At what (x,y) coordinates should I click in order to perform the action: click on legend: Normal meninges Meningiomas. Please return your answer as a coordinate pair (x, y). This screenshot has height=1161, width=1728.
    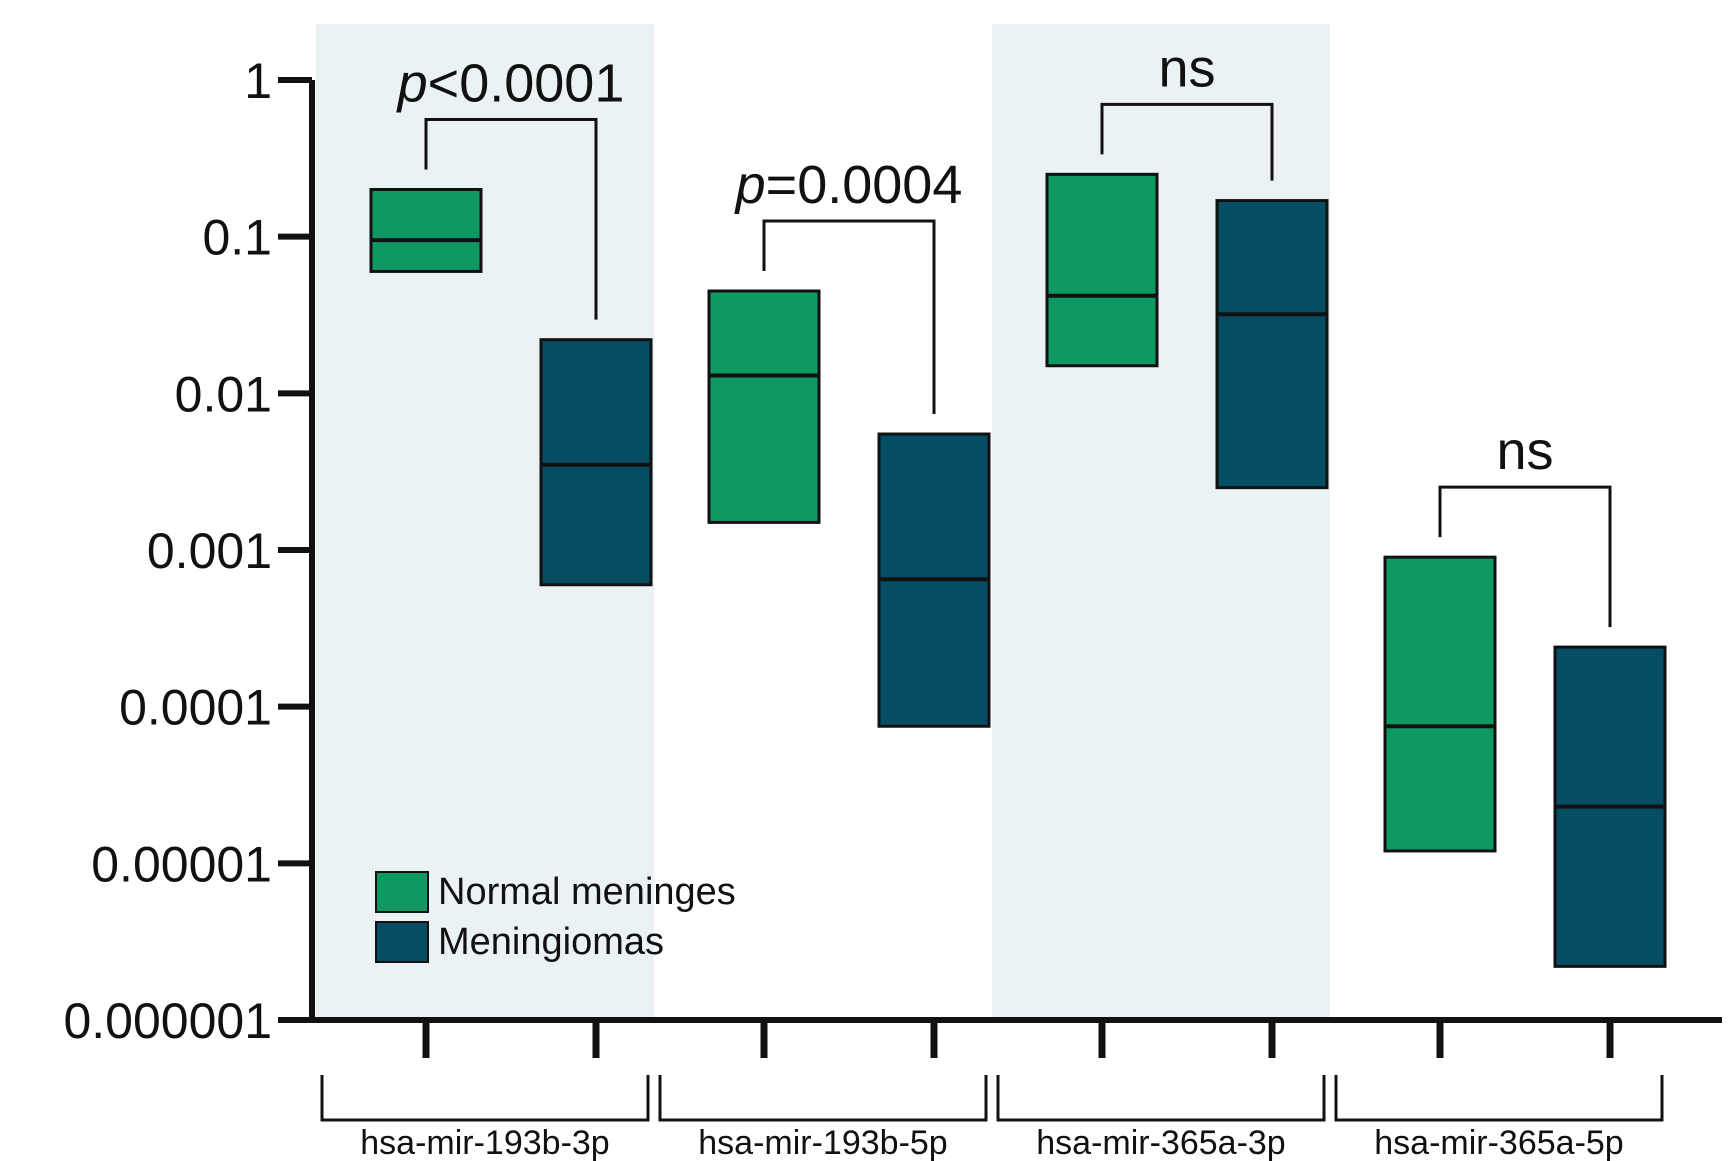
    Looking at the image, I should click on (555, 917).